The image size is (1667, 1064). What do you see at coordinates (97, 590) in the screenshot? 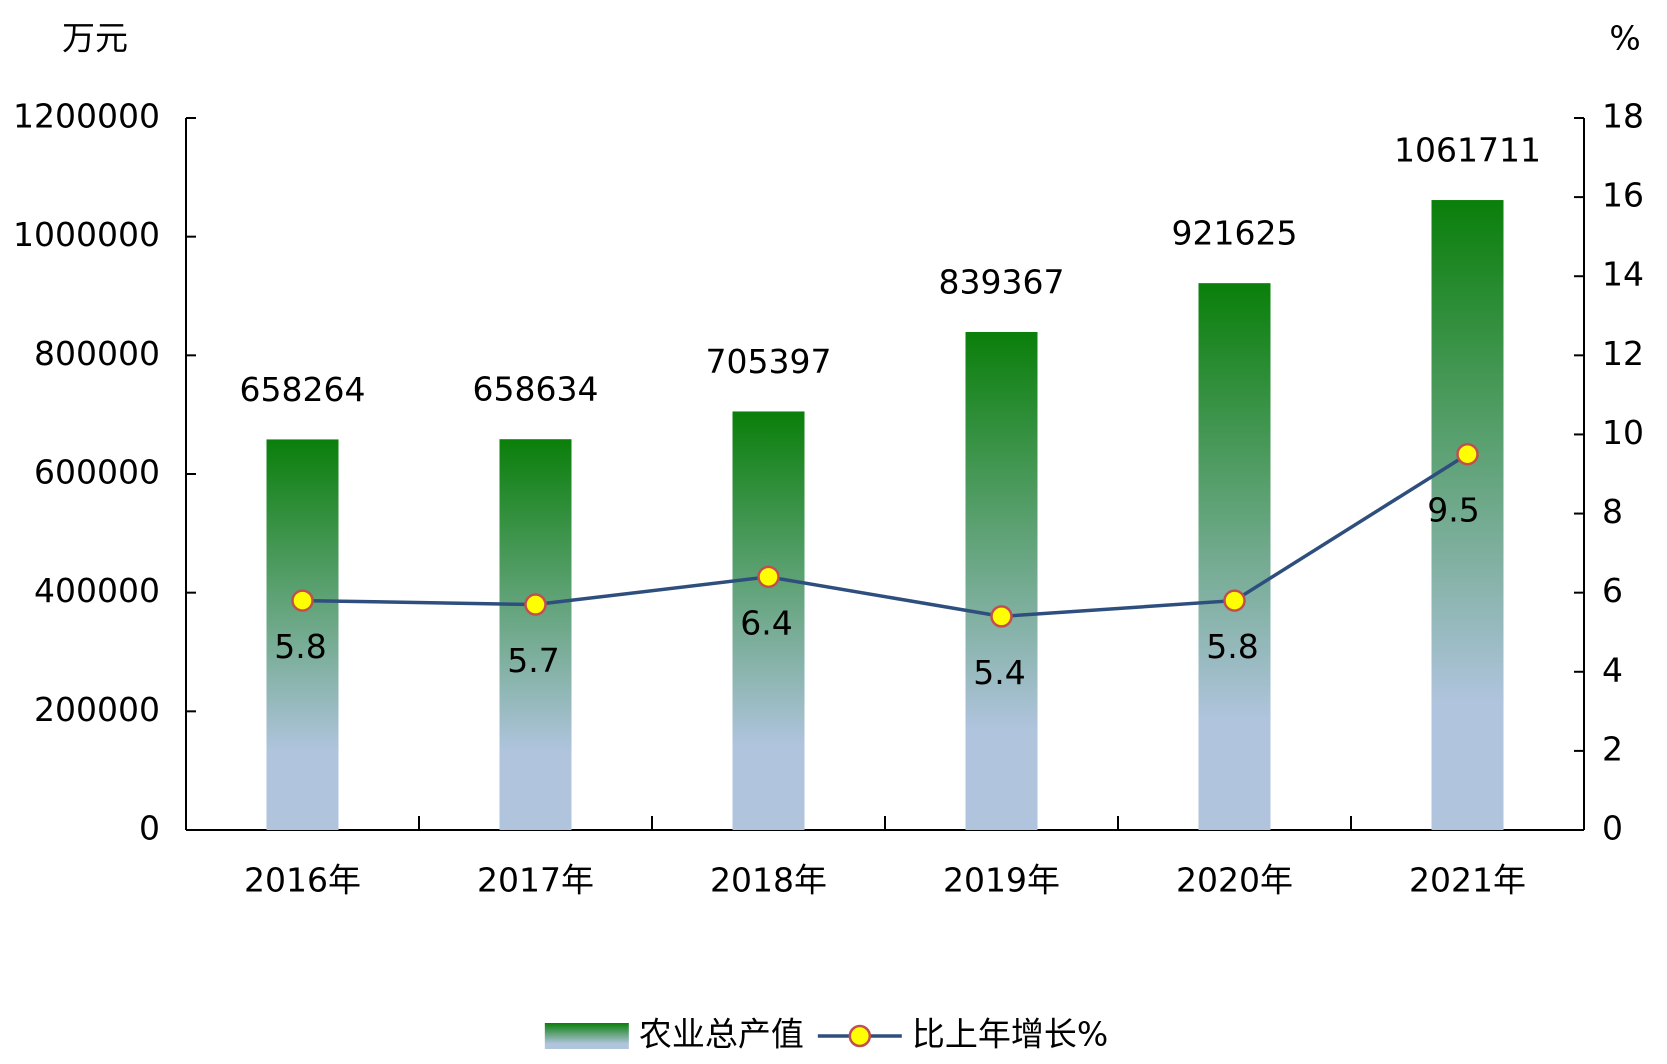
I see `y-tick-label: 400000` at bounding box center [97, 590].